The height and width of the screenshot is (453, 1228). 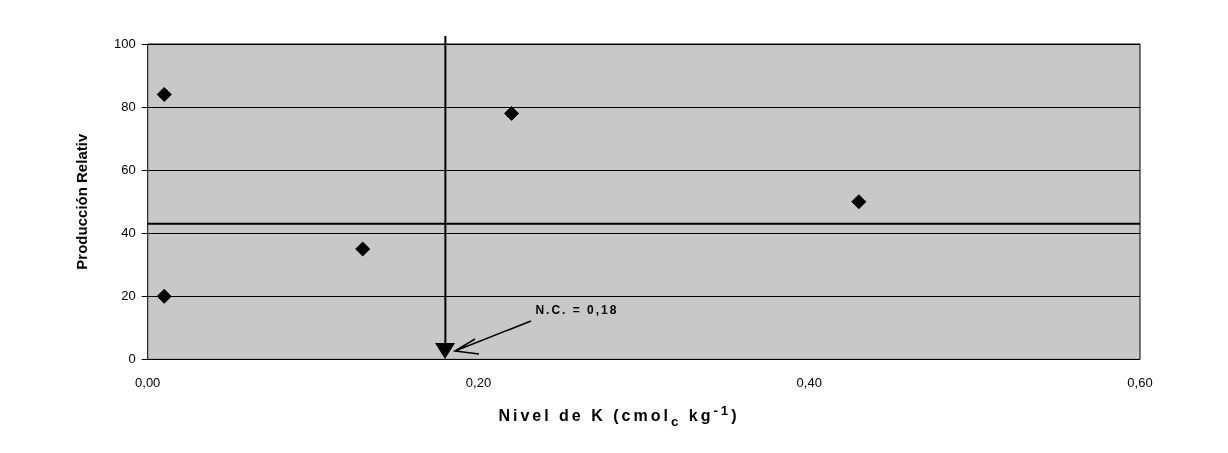 I want to click on y-tick-label: 100, so click(x=124, y=43).